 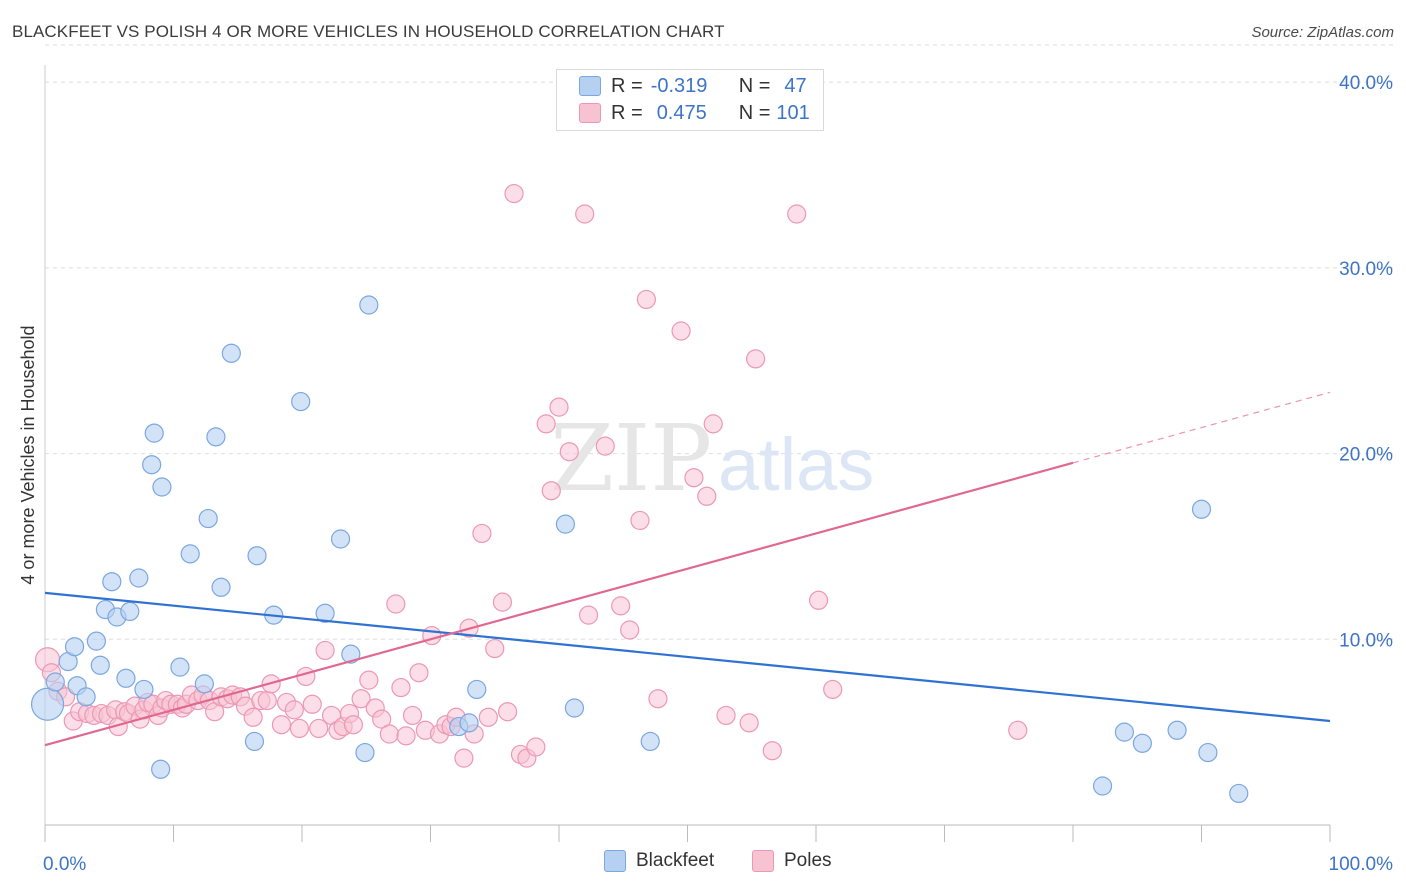 What do you see at coordinates (795, 85) in the screenshot?
I see `legend-n-value: 47` at bounding box center [795, 85].